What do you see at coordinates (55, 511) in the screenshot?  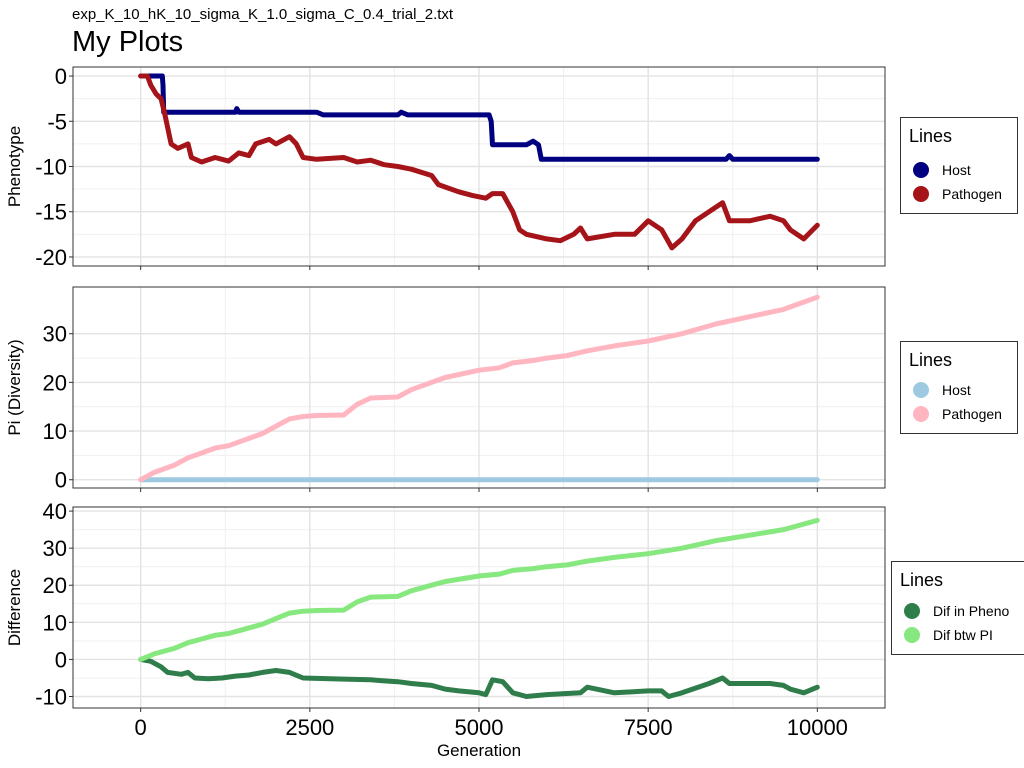 I see `y-tick-label: 40` at bounding box center [55, 511].